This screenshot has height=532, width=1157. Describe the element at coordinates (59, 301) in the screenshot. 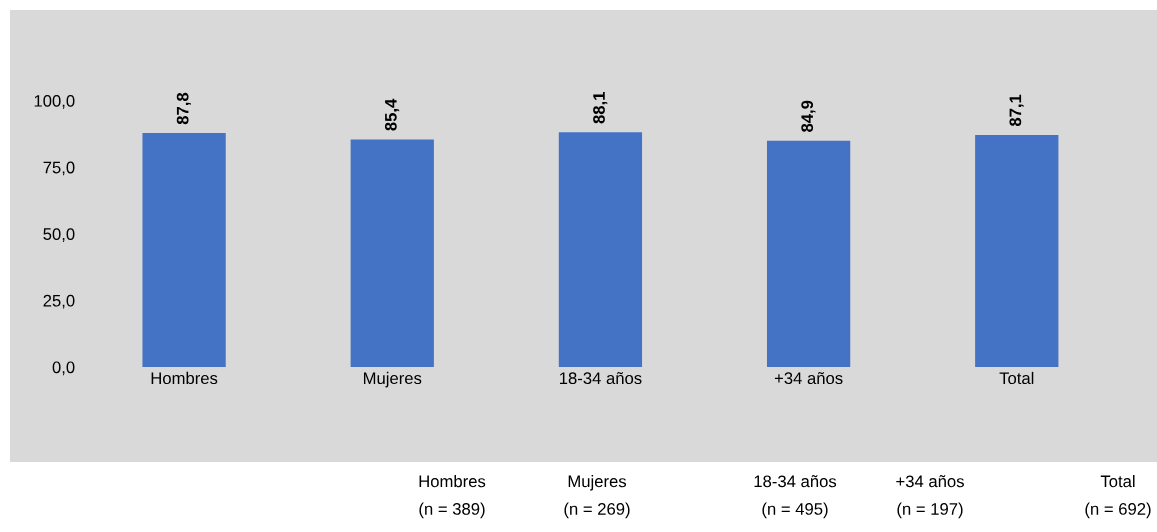

I see `y-tick-label: 25,0` at that location.